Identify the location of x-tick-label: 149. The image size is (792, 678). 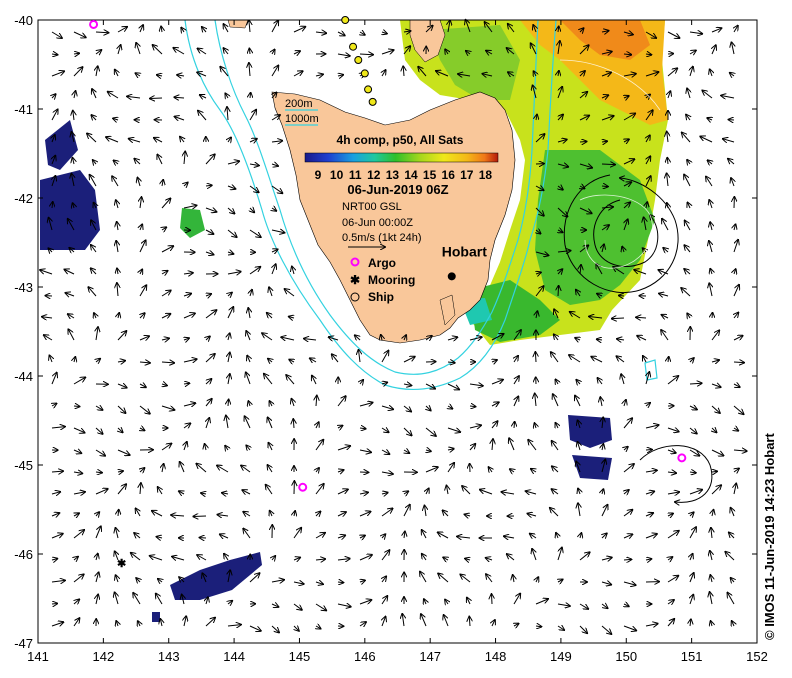
(561, 656).